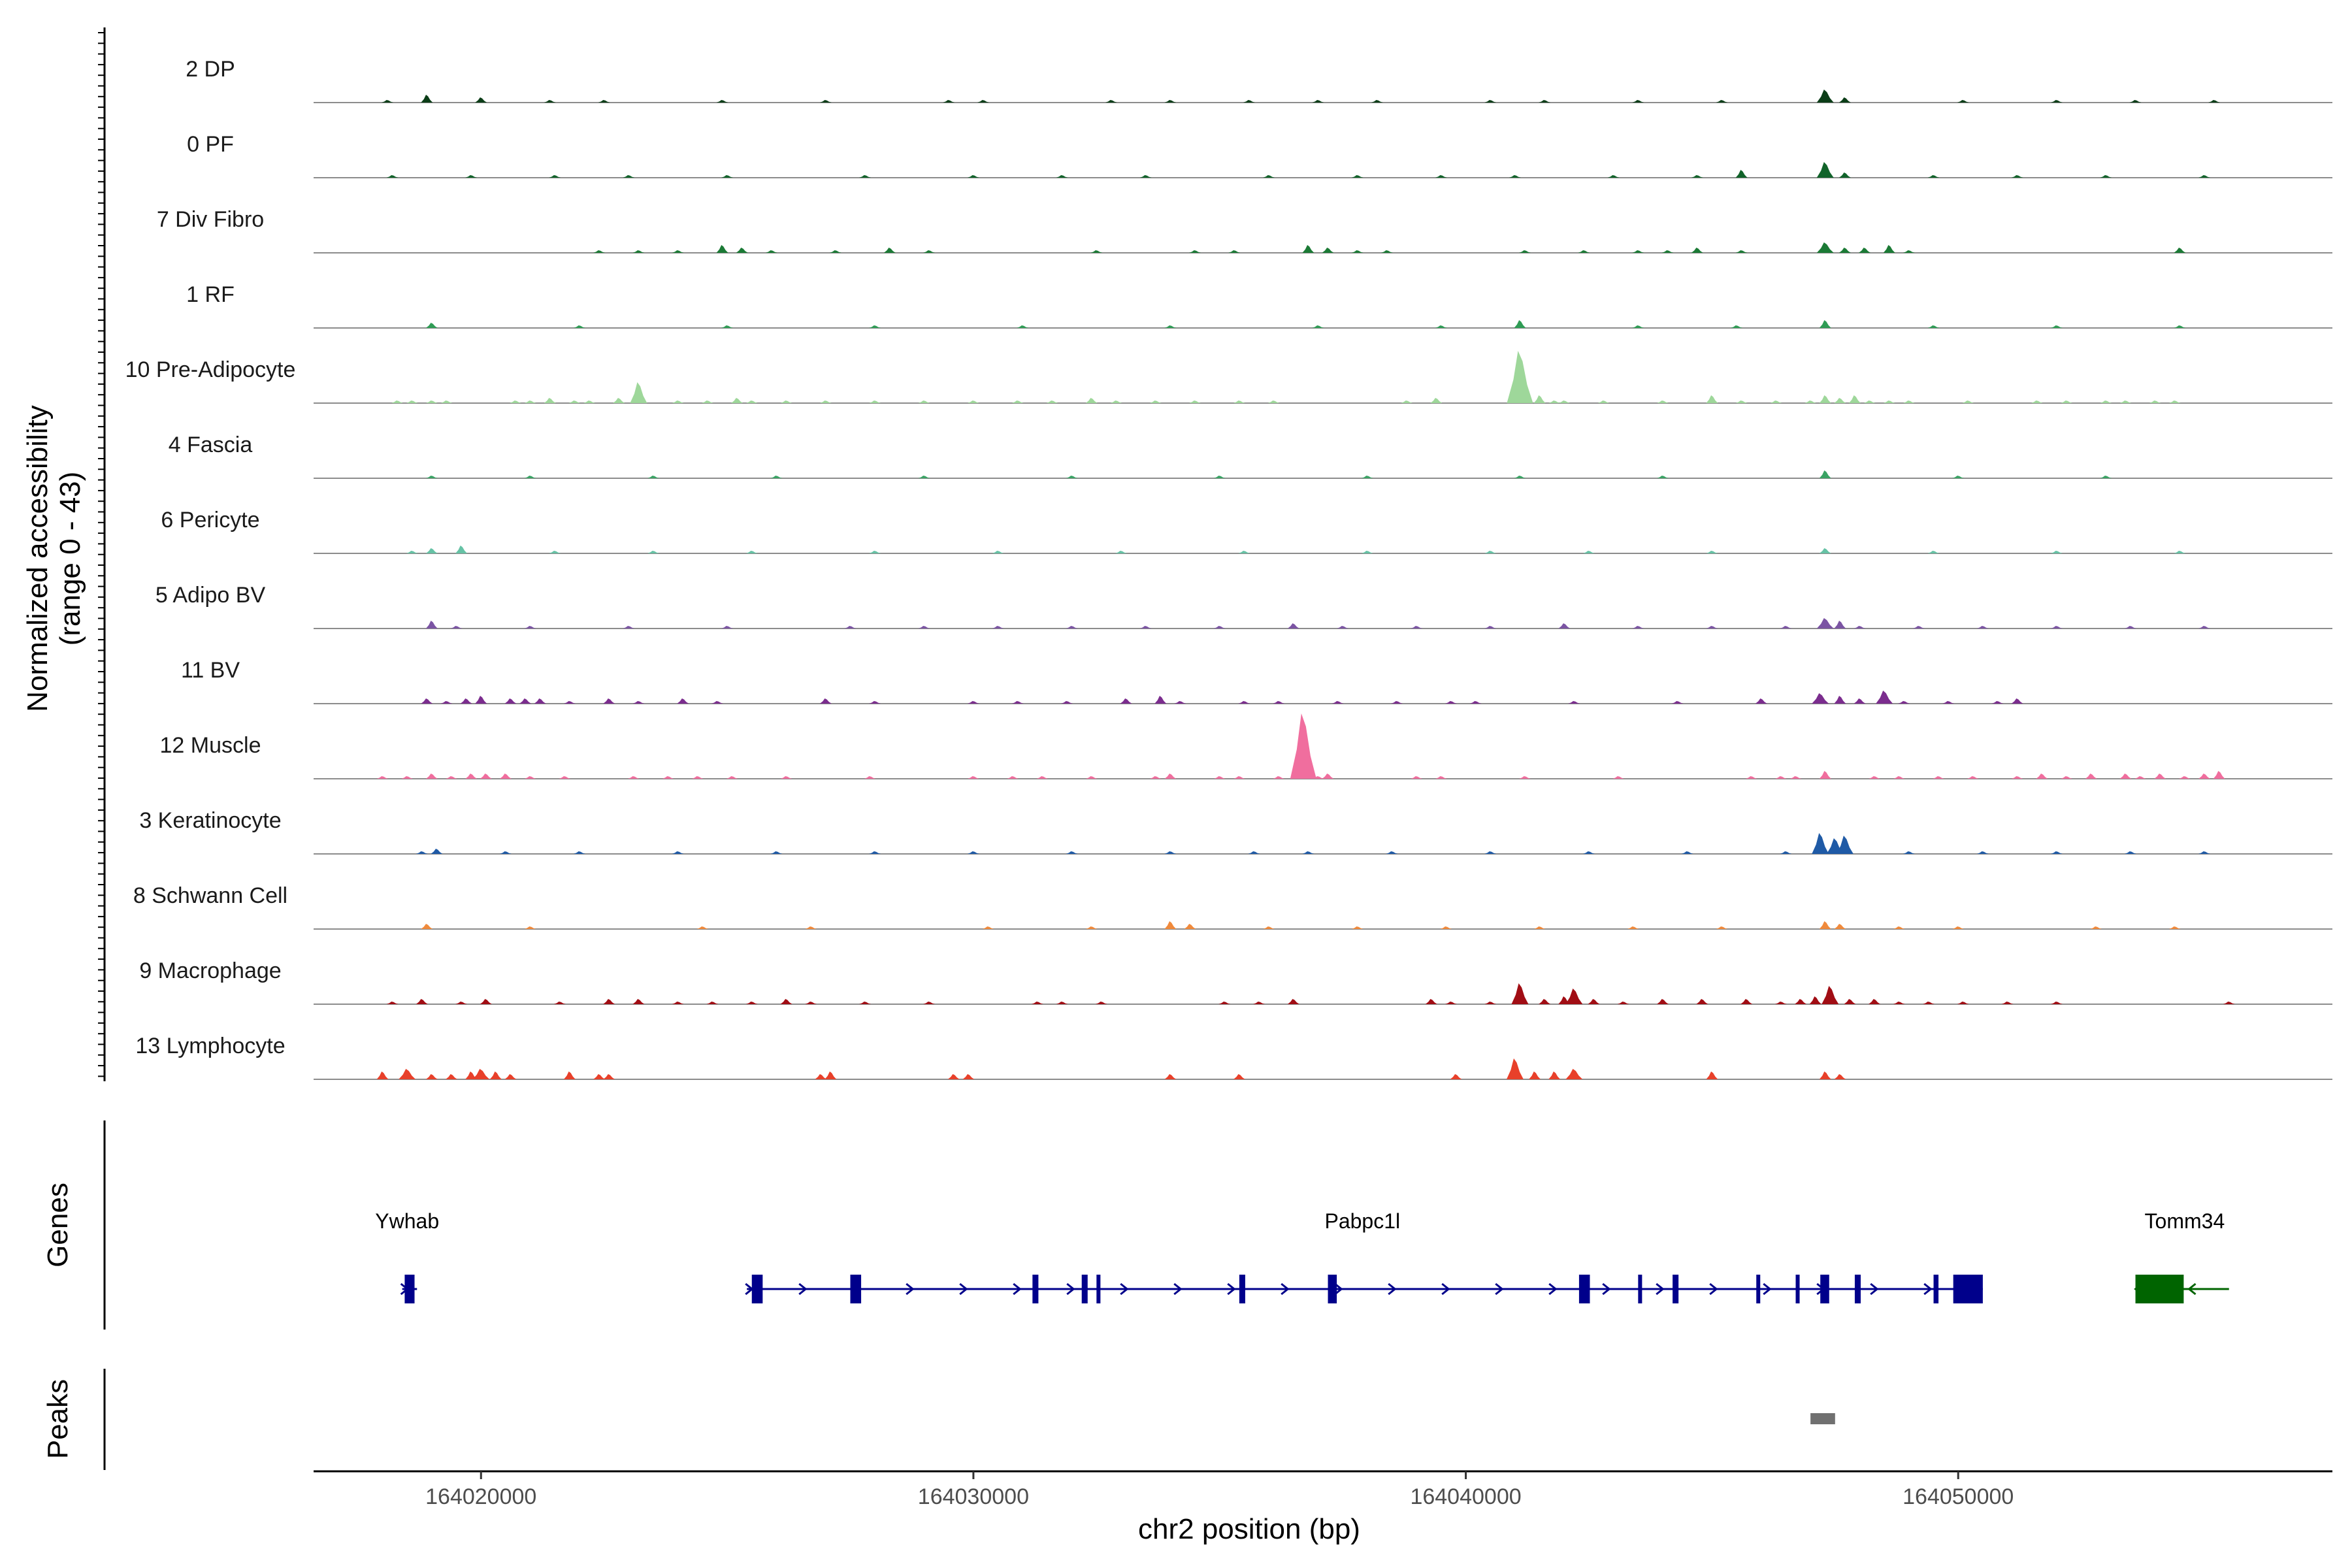  Describe the element at coordinates (1259, 80) in the screenshot. I see `track: 2 DP` at that location.